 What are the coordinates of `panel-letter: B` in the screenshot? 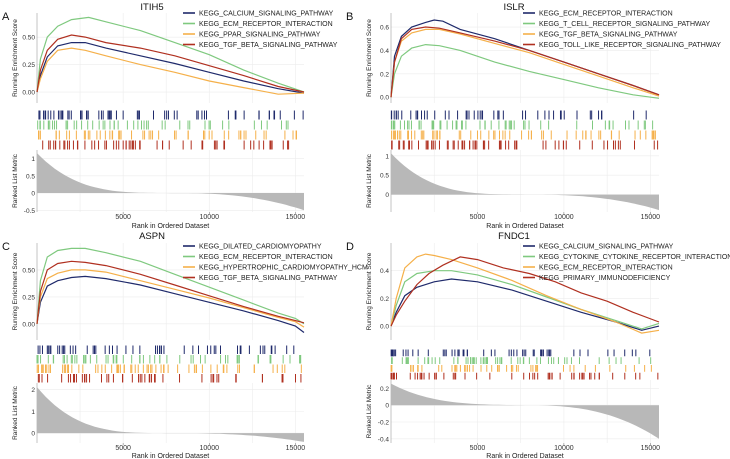 It's located at (349, 17).